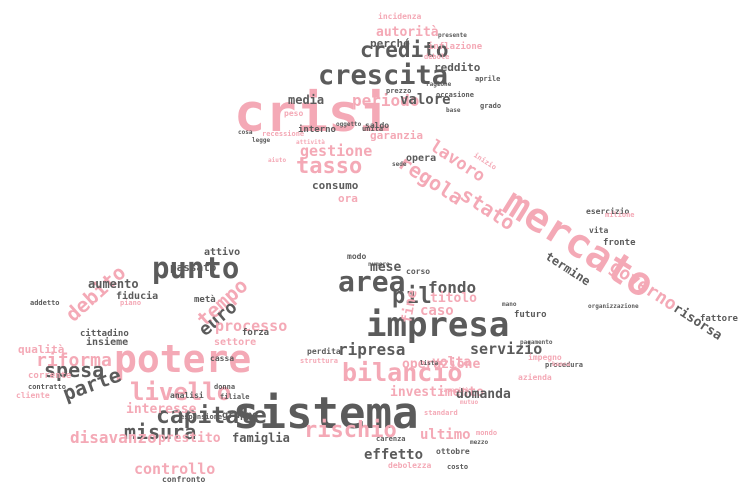  What do you see at coordinates (469, 402) in the screenshot?
I see `word-mutuo: mutuo` at bounding box center [469, 402].